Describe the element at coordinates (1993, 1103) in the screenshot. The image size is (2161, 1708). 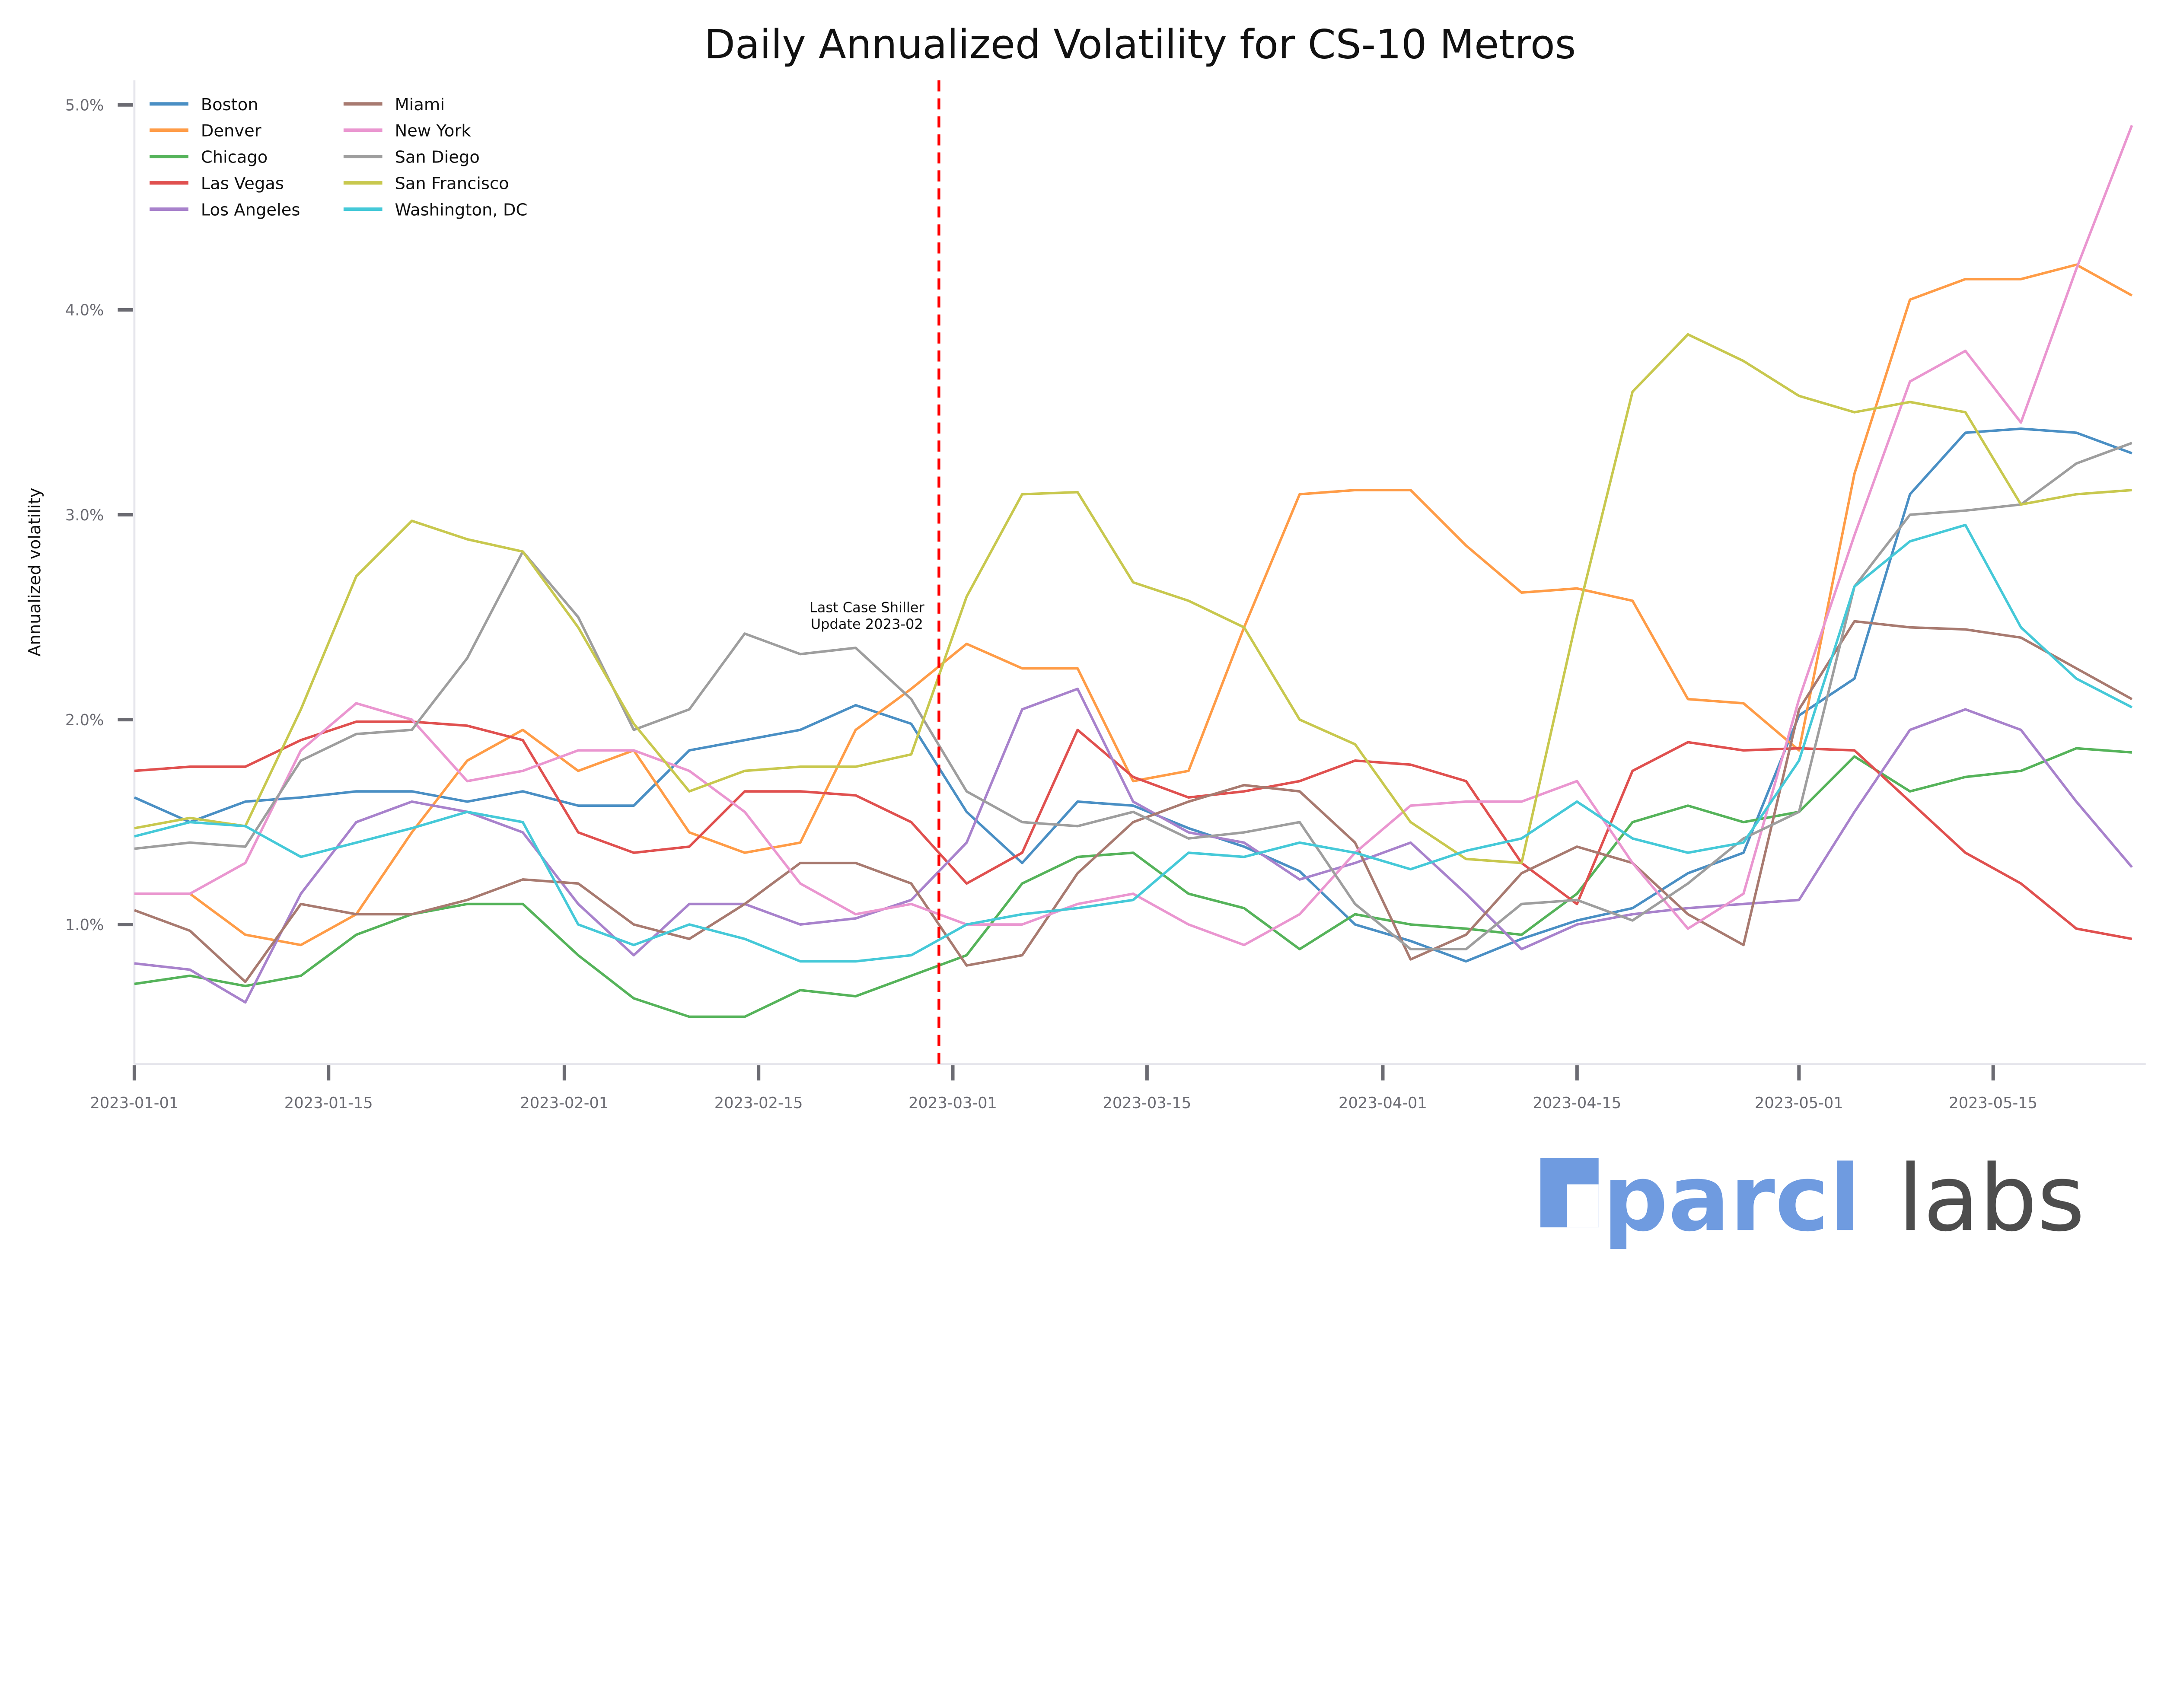
I see `x-tick-label: 2023-05-15` at that location.